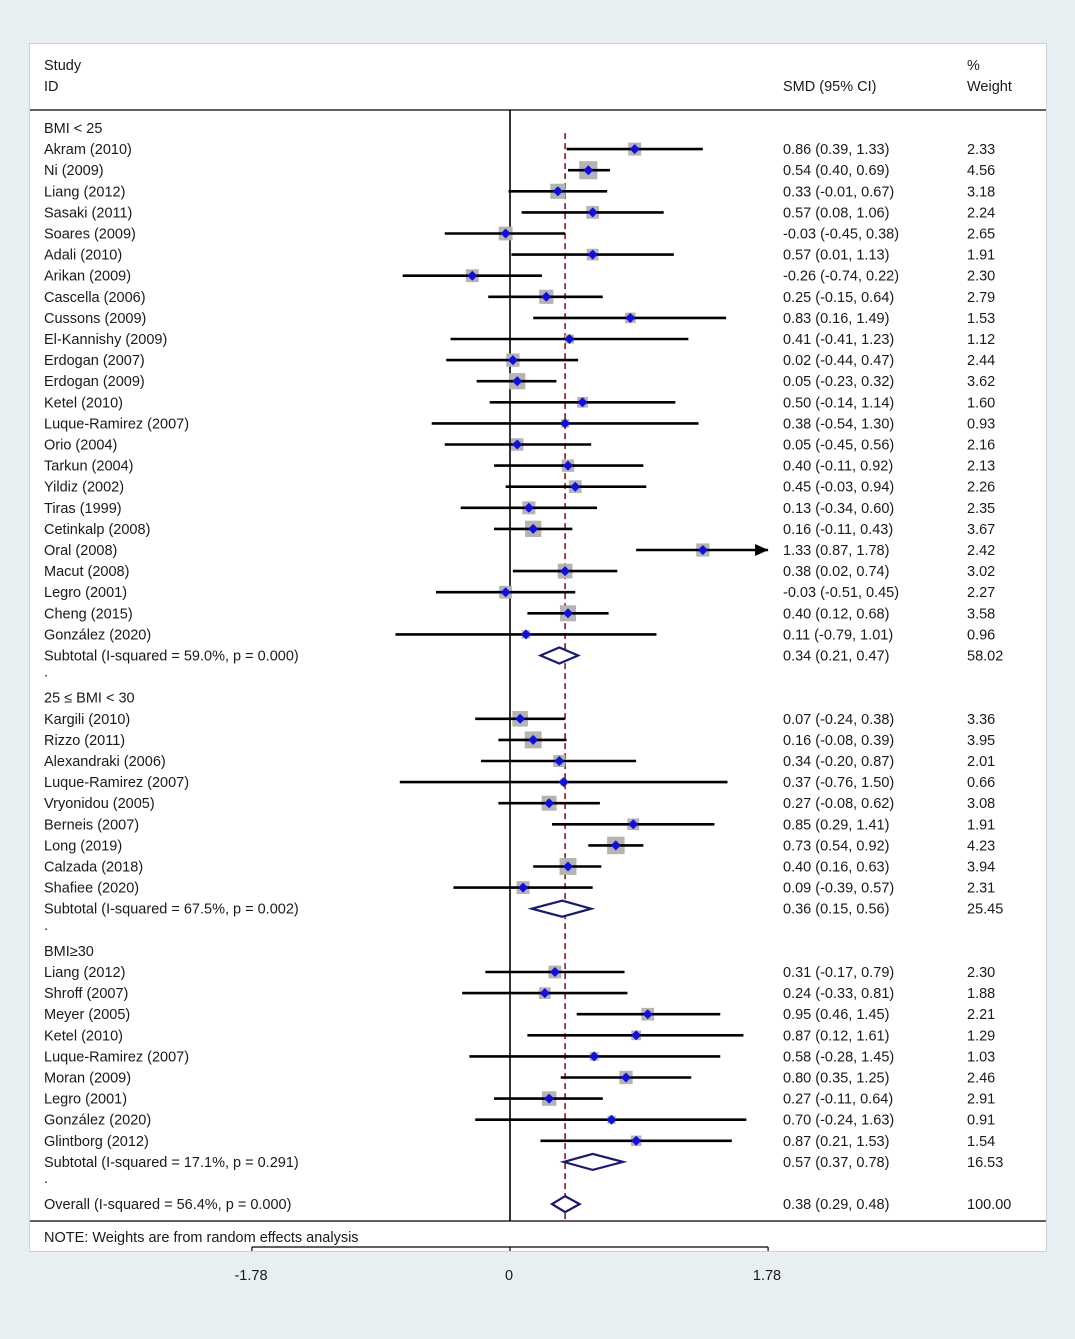  Describe the element at coordinates (981, 256) in the screenshot. I see `weight-value: 1.91` at that location.